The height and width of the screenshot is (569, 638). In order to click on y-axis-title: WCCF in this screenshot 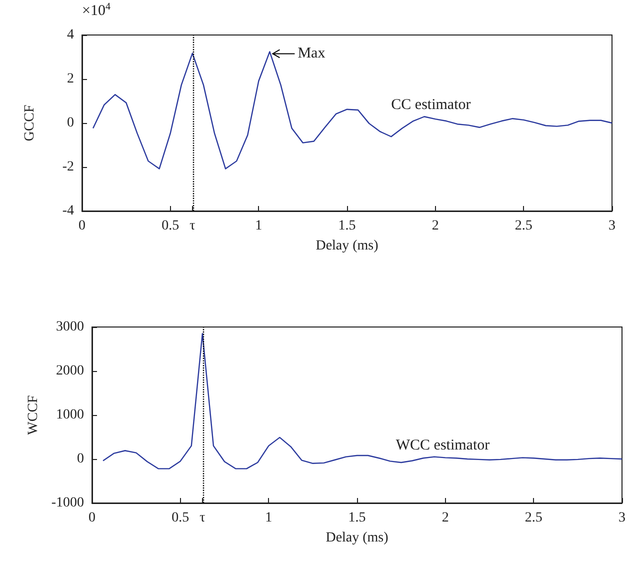, I will do `click(33, 414)`.